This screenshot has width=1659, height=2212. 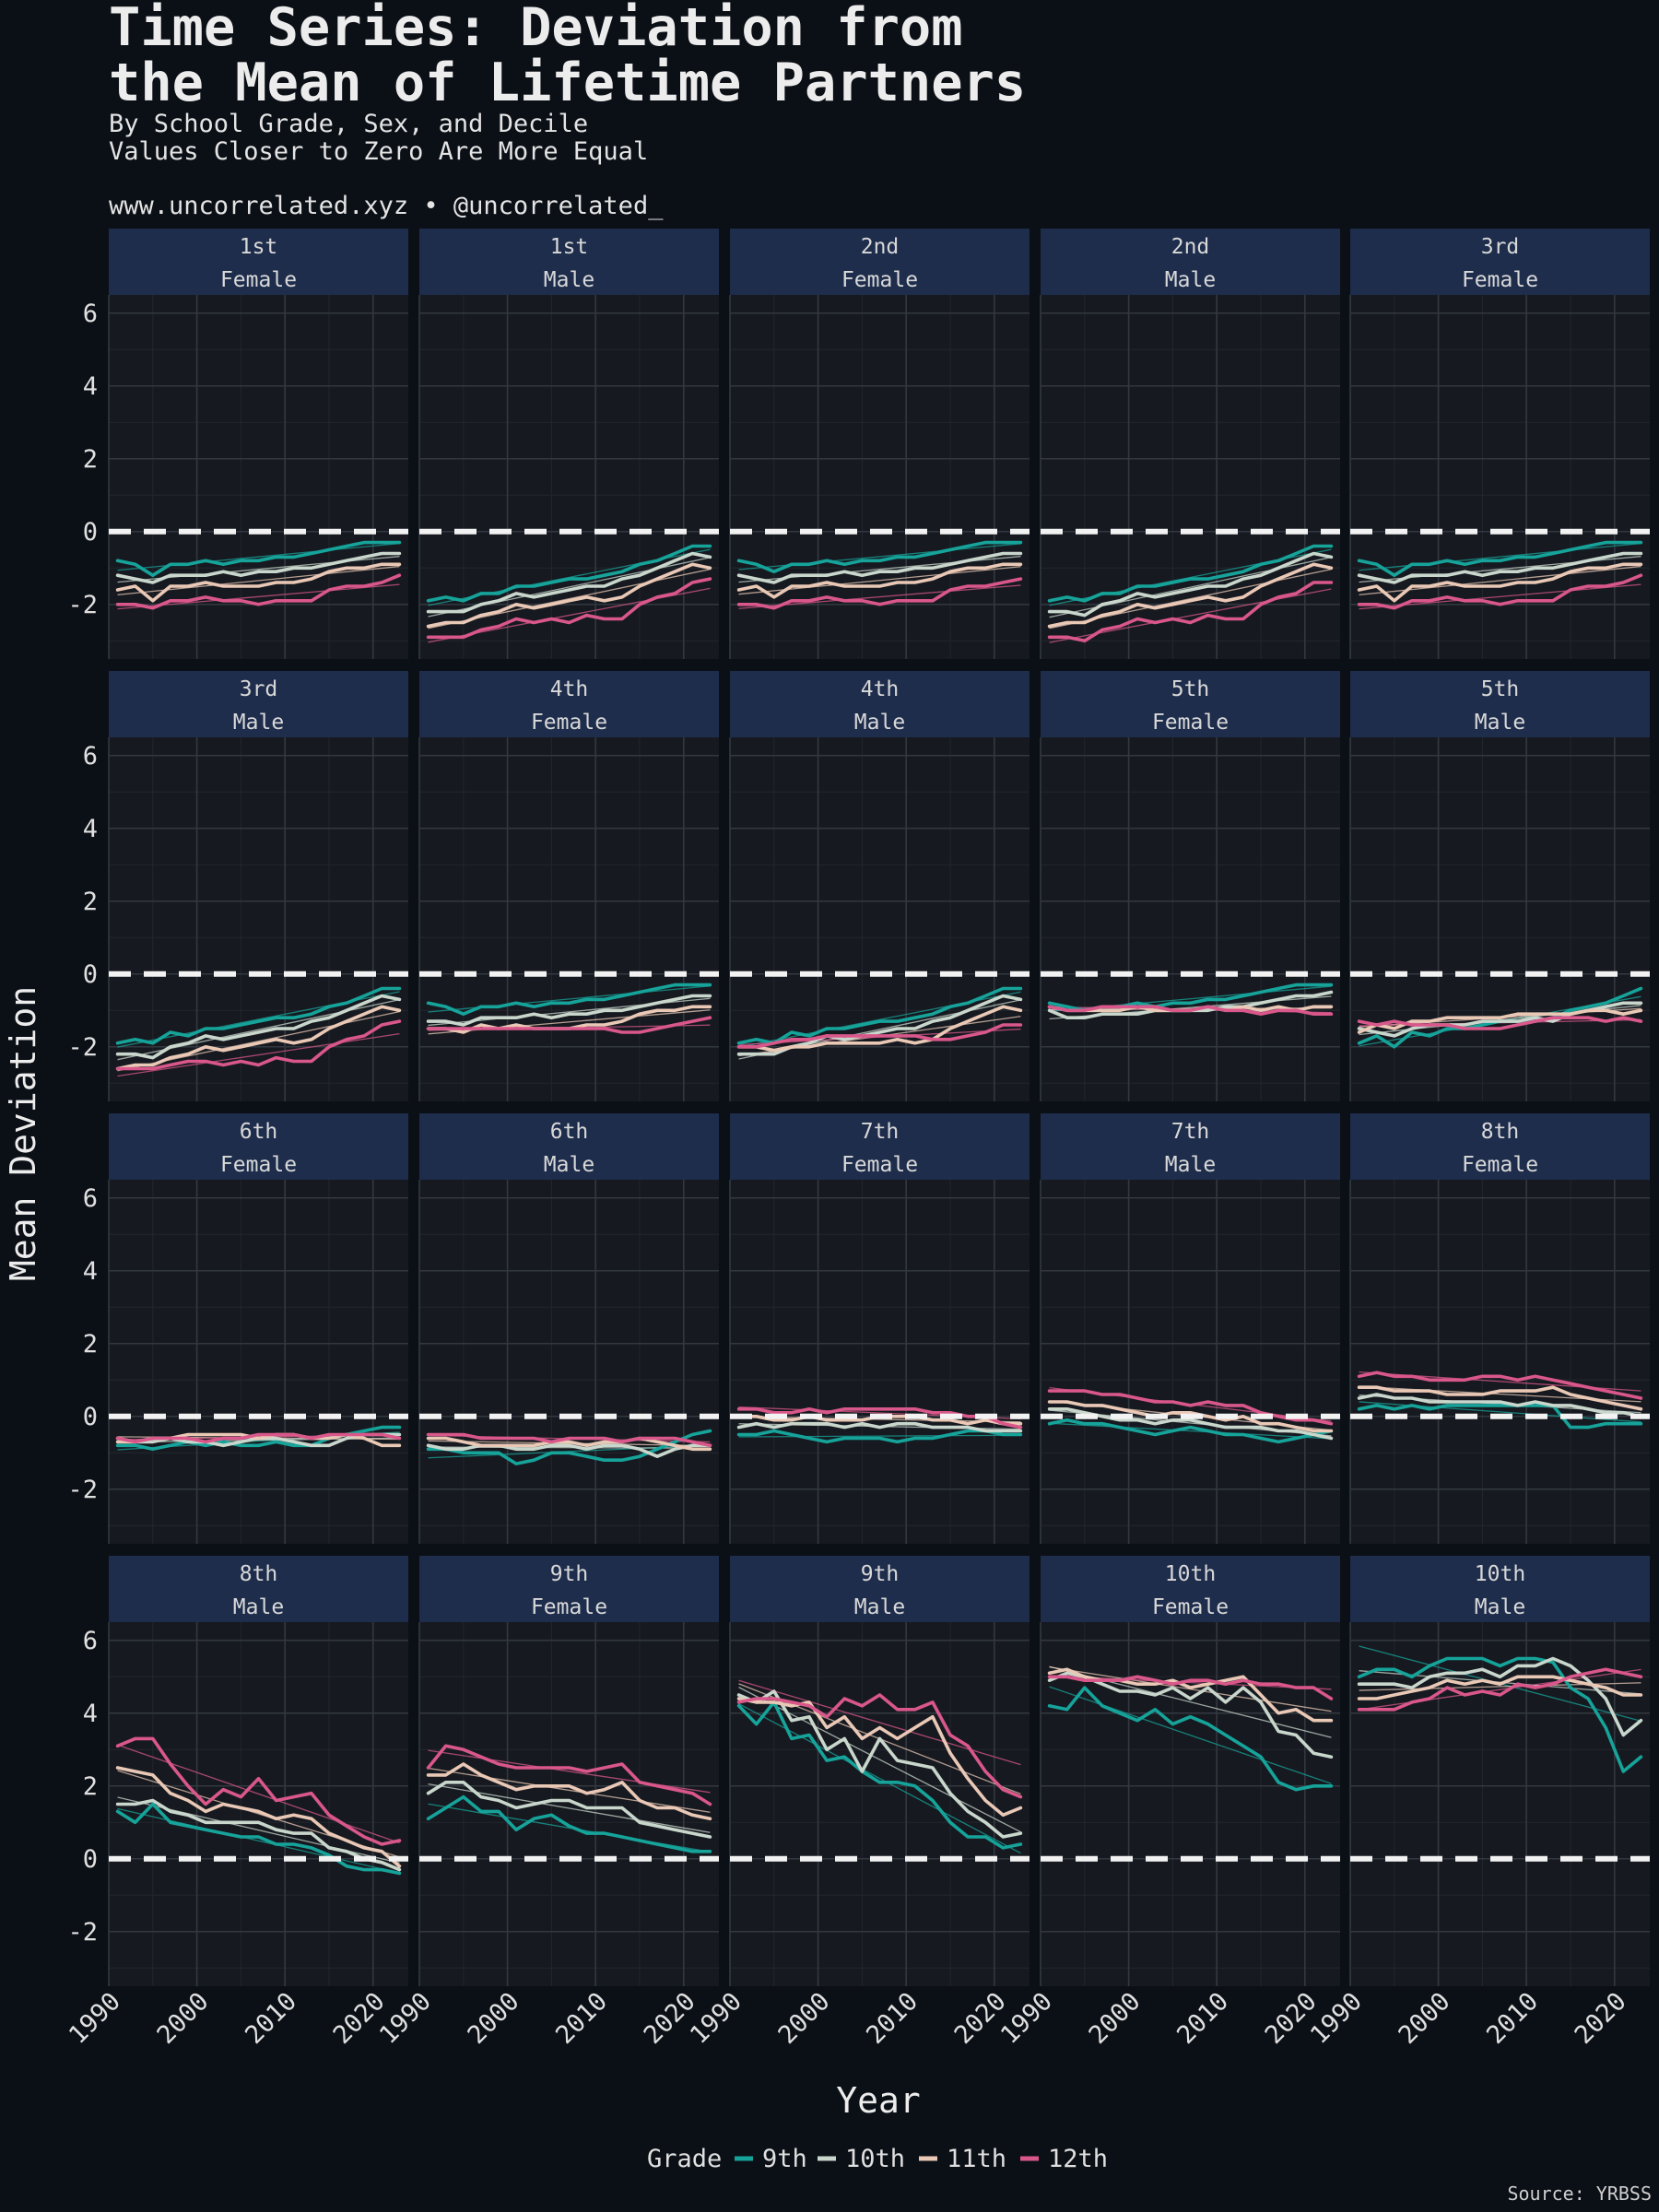 What do you see at coordinates (684, 2159) in the screenshot?
I see `legend-title: Grade` at bounding box center [684, 2159].